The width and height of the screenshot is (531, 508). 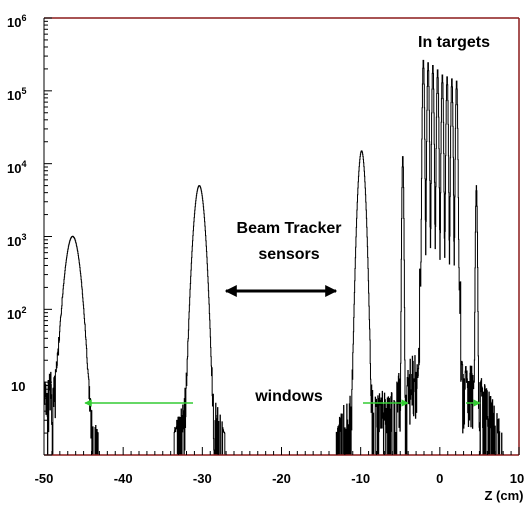 I want to click on y-tick-label: 10², so click(x=16, y=313).